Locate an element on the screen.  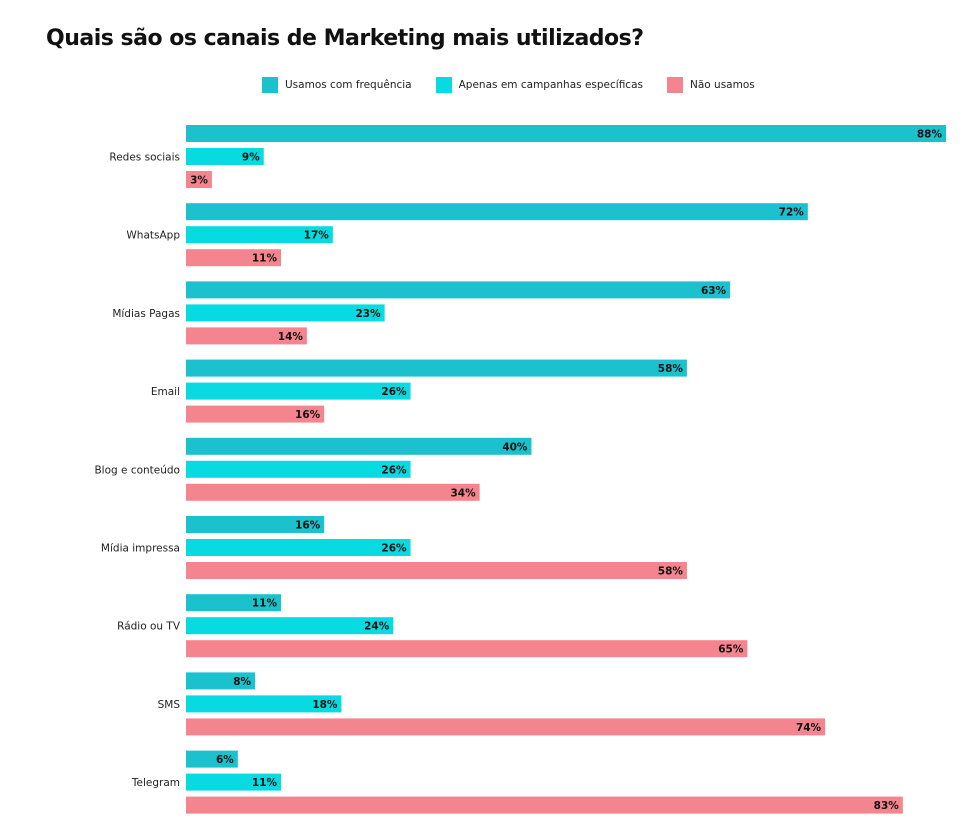
category-label: SMS is located at coordinates (169, 705).